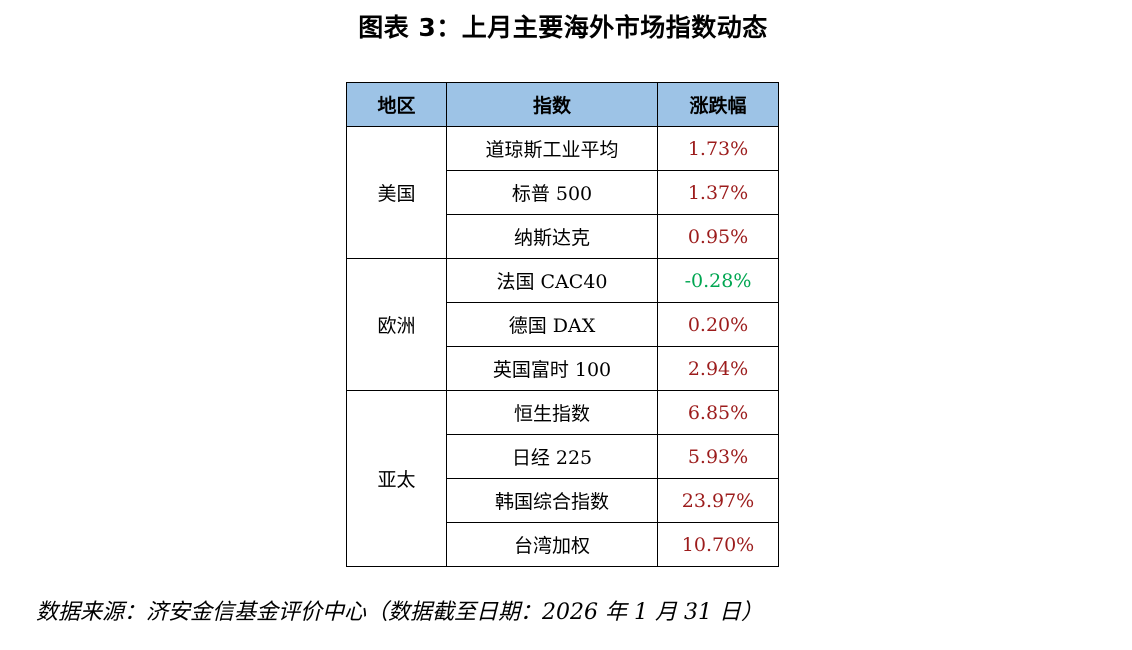  I want to click on table-row: 台湾加权 10.70%, so click(563, 544).